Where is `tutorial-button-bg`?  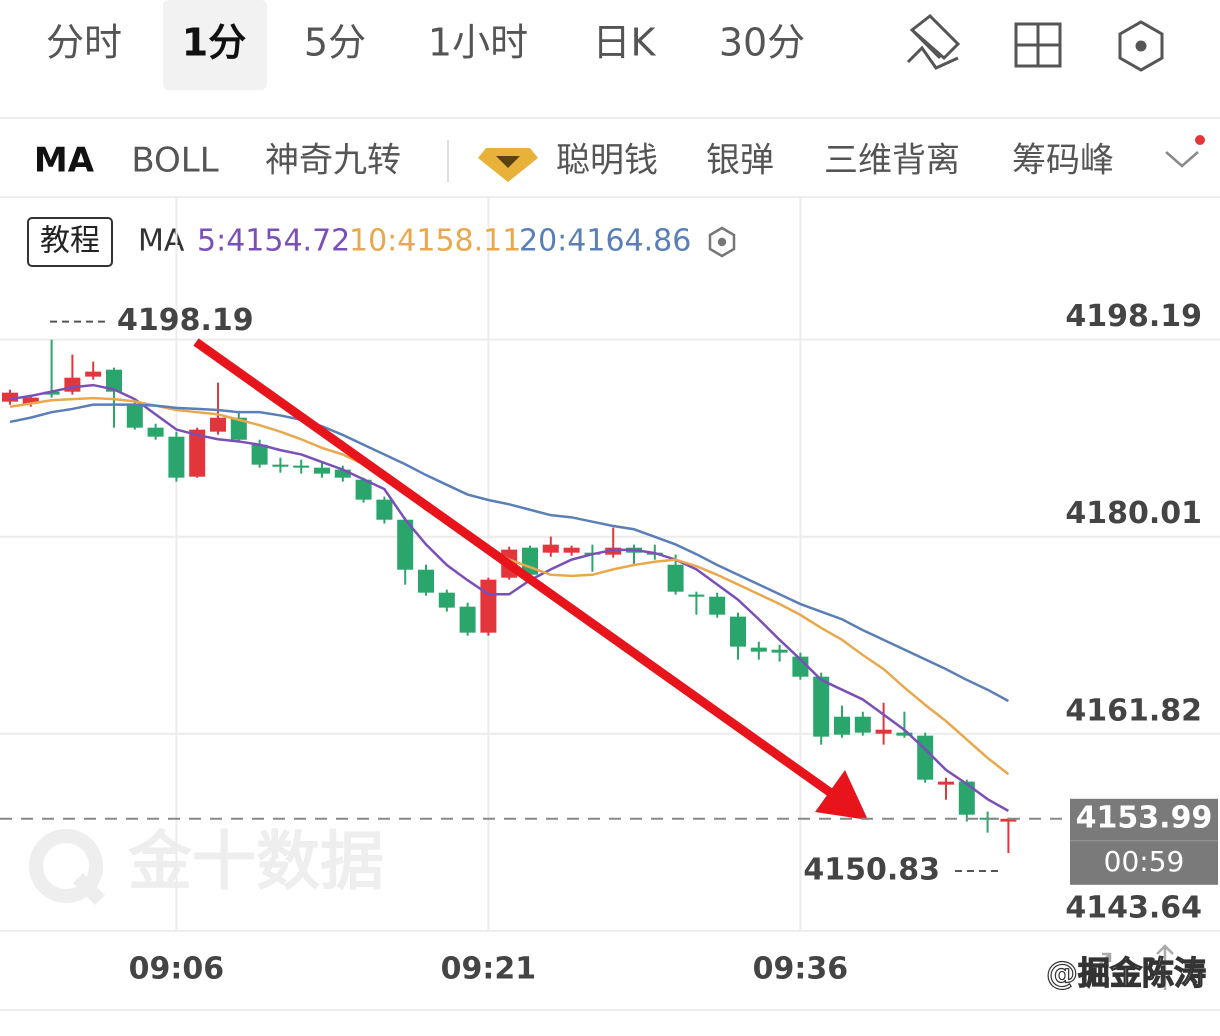 tutorial-button-bg is located at coordinates (70, 242).